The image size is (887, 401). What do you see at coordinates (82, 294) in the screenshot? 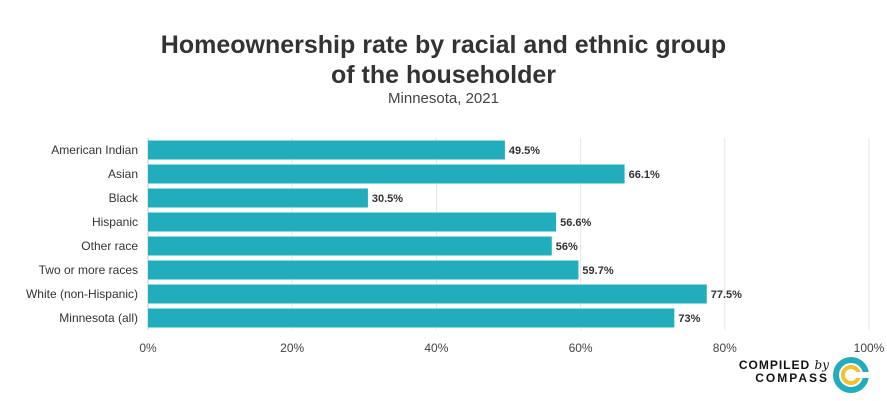
I see `category-label: White (non-Hispanic)` at bounding box center [82, 294].